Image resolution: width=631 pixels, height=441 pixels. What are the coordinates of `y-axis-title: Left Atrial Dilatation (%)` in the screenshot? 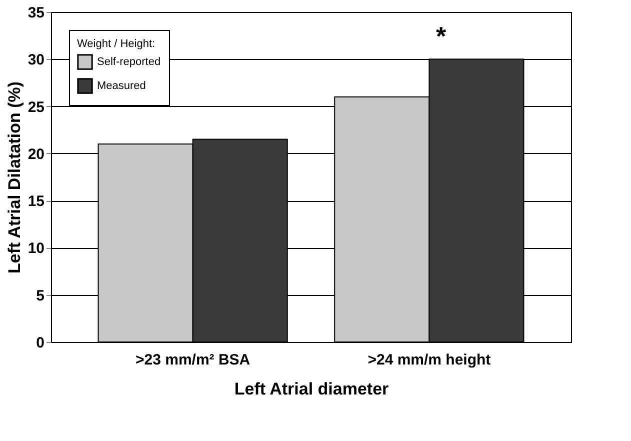 It's located at (14, 177).